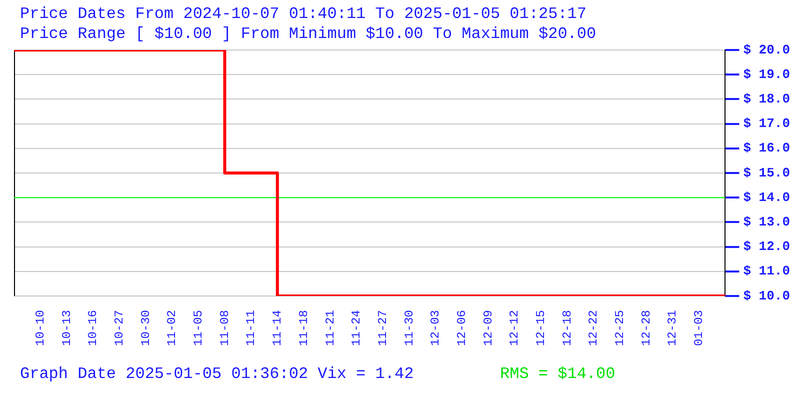 This screenshot has height=400, width=800. What do you see at coordinates (766, 74) in the screenshot?
I see `y-tick-label: $ 19.0` at bounding box center [766, 74].